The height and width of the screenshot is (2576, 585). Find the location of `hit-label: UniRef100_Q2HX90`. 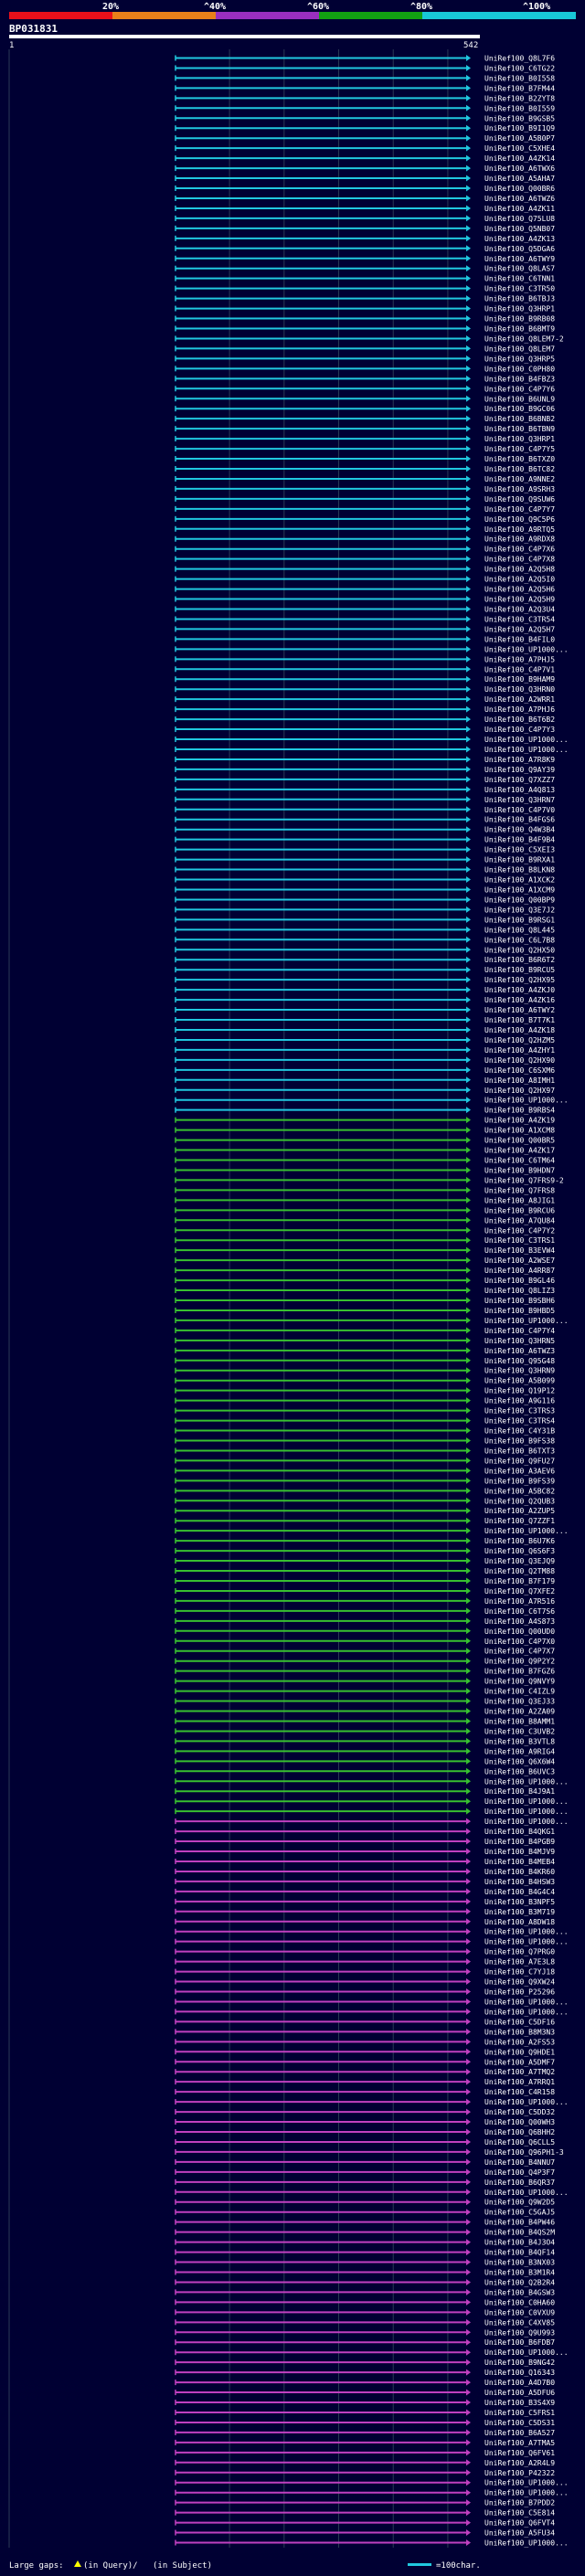

hit-label: UniRef100_Q2HX90 is located at coordinates (519, 1060).